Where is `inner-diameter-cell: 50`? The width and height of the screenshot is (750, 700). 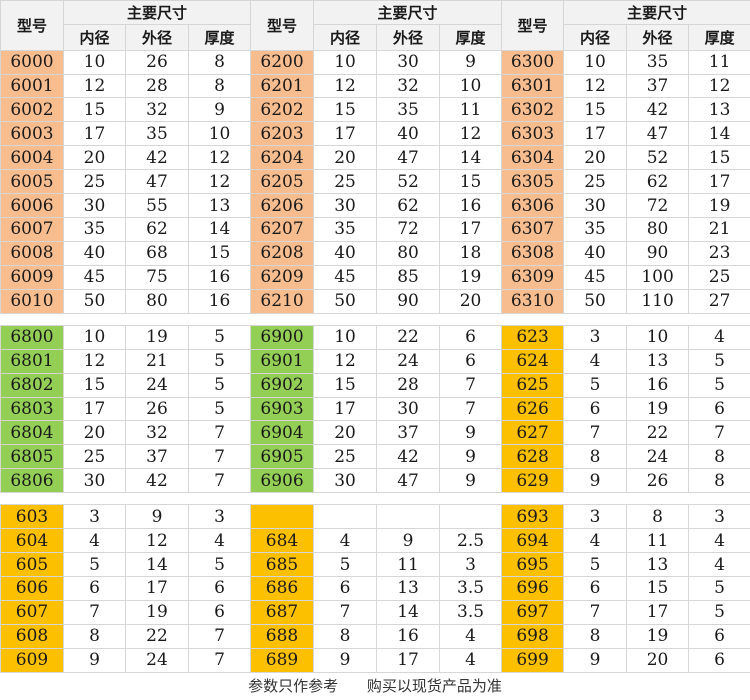
inner-diameter-cell: 50 is located at coordinates (94, 301).